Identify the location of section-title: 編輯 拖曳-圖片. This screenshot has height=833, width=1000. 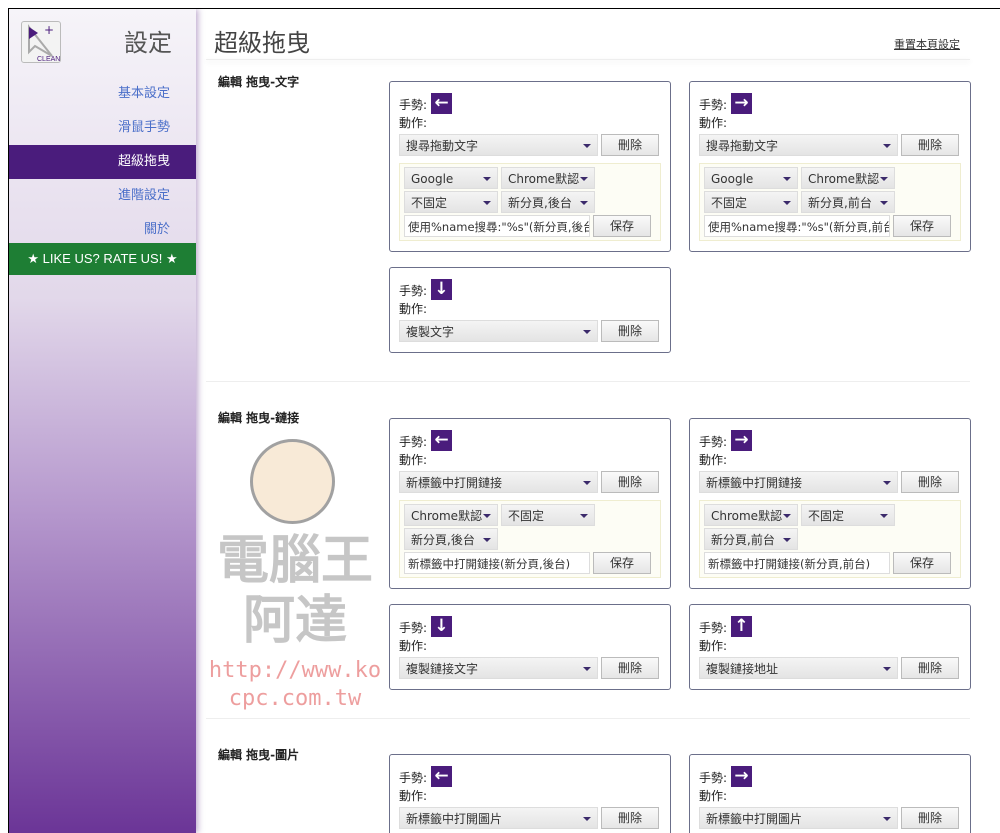
(259, 755).